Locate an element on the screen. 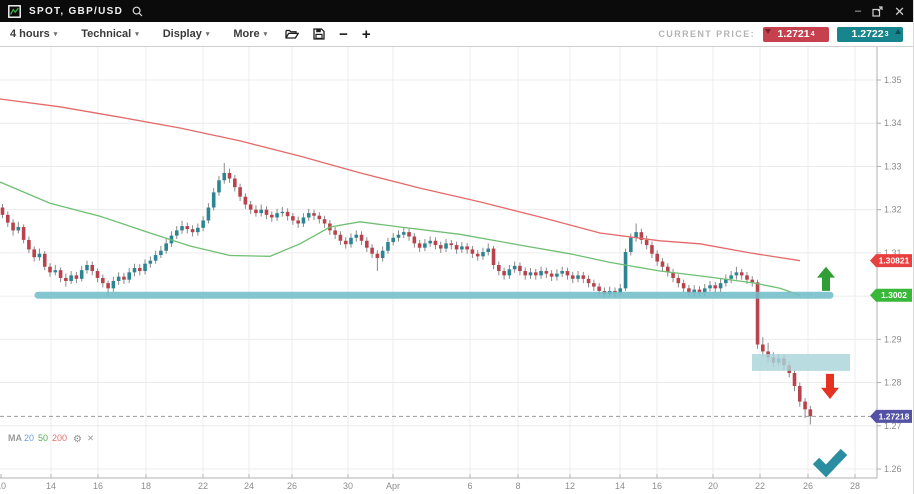  chart-toolbar: 4 hours ▾ Technical ▾ Display ▾ More ▾ is located at coordinates (456, 34).